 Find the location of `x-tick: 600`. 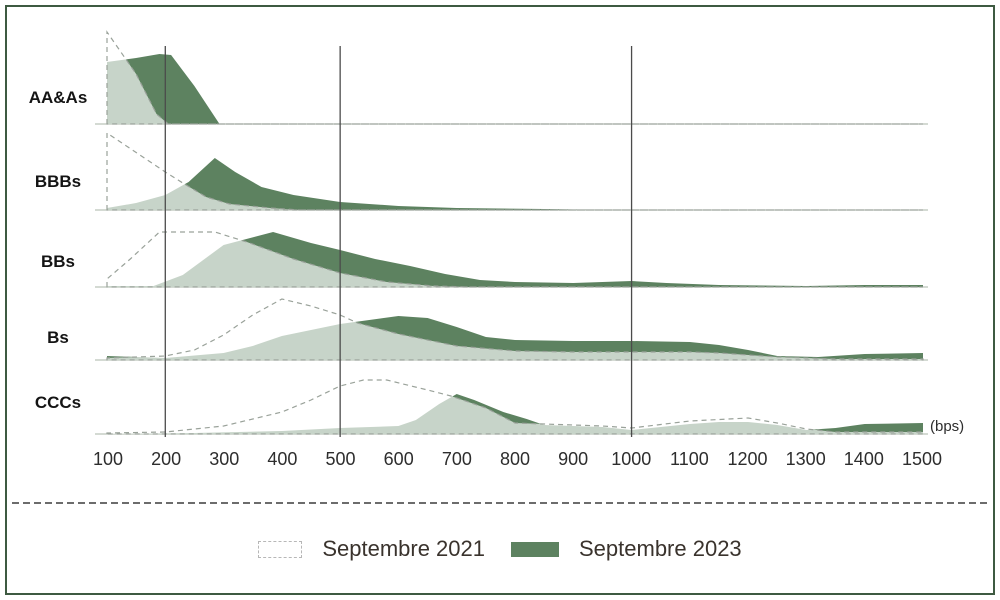

x-tick: 600 is located at coordinates (398, 459).